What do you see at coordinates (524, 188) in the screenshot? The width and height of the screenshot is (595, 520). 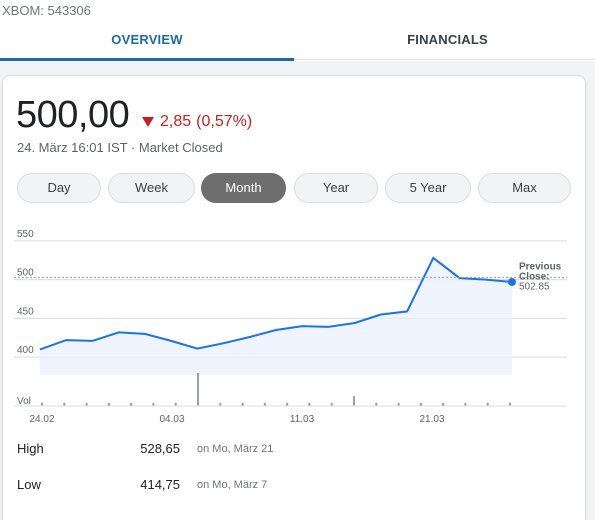 I see `range-max-button: Max` at bounding box center [524, 188].